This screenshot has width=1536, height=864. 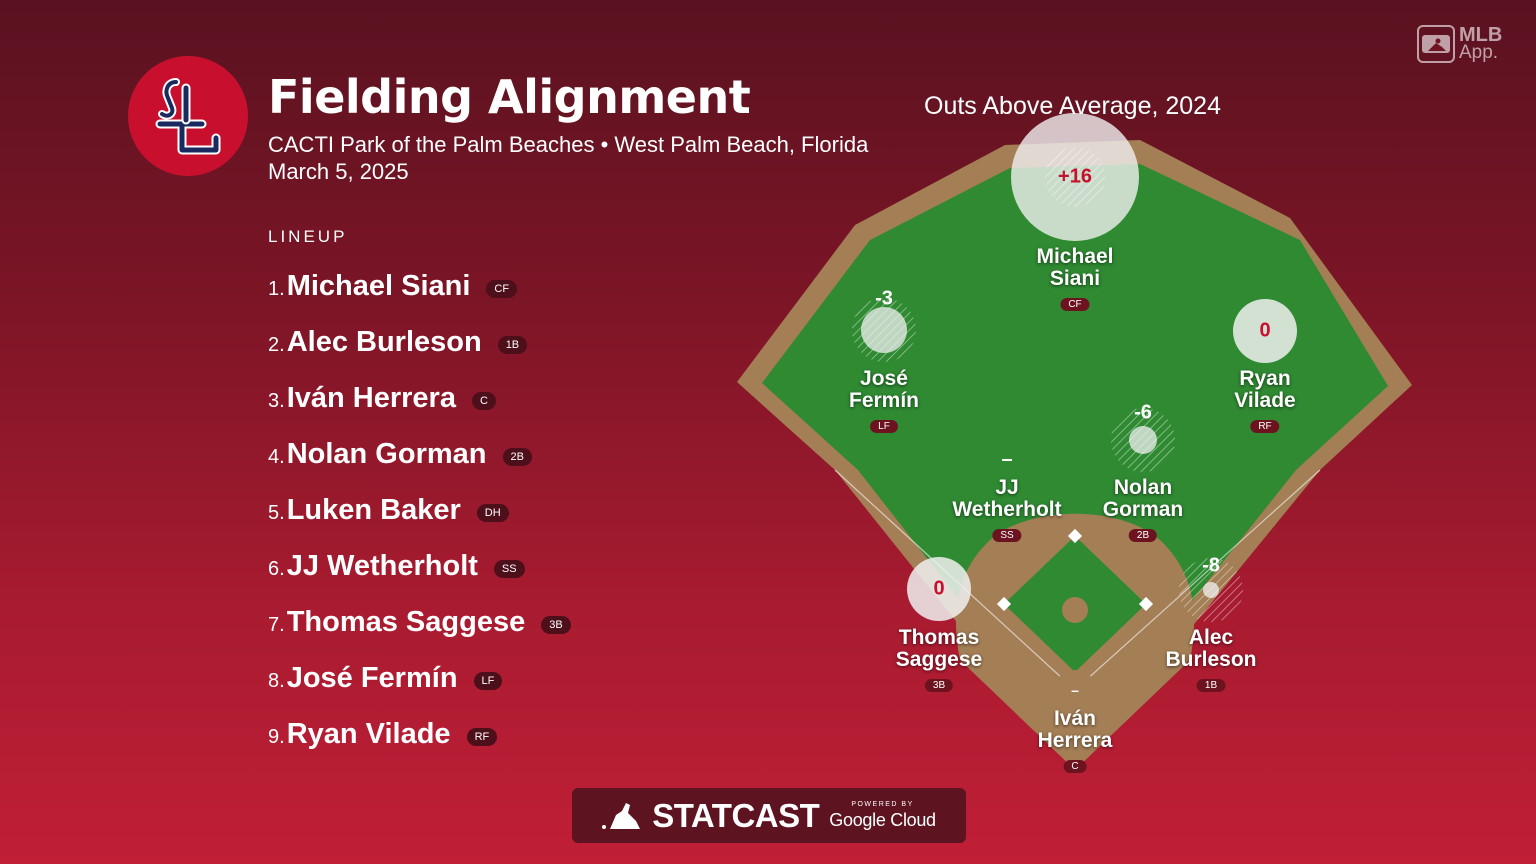 I want to click on lineup-position-badge: CF, so click(x=502, y=289).